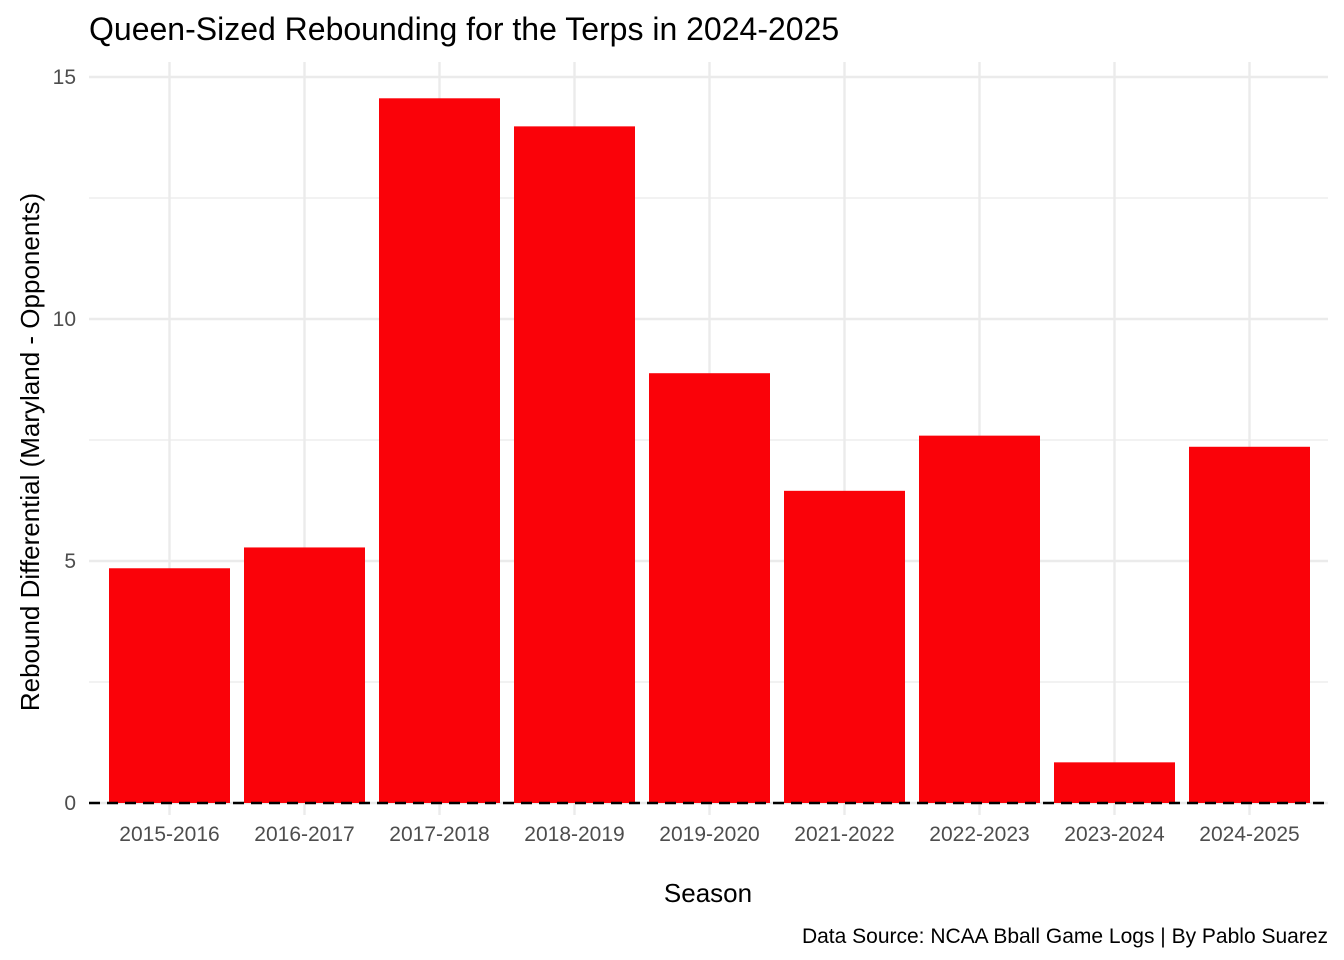 The width and height of the screenshot is (1344, 960). Describe the element at coordinates (844, 834) in the screenshot. I see `x-tick-label: 2021-2022` at that location.